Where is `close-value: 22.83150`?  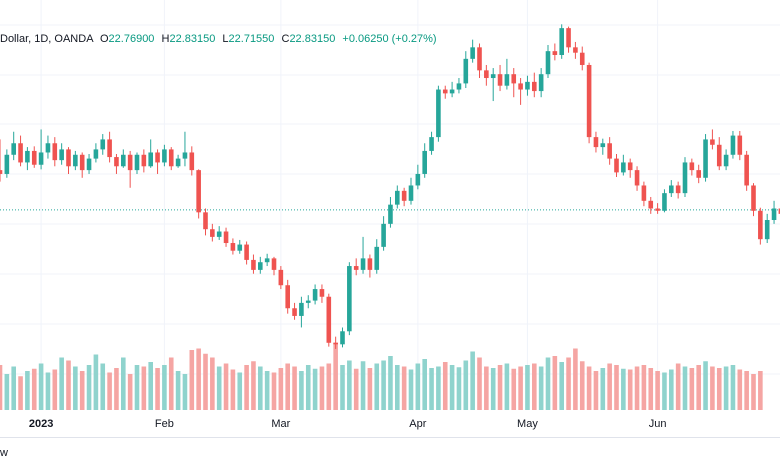 close-value: 22.83150 is located at coordinates (312, 39).